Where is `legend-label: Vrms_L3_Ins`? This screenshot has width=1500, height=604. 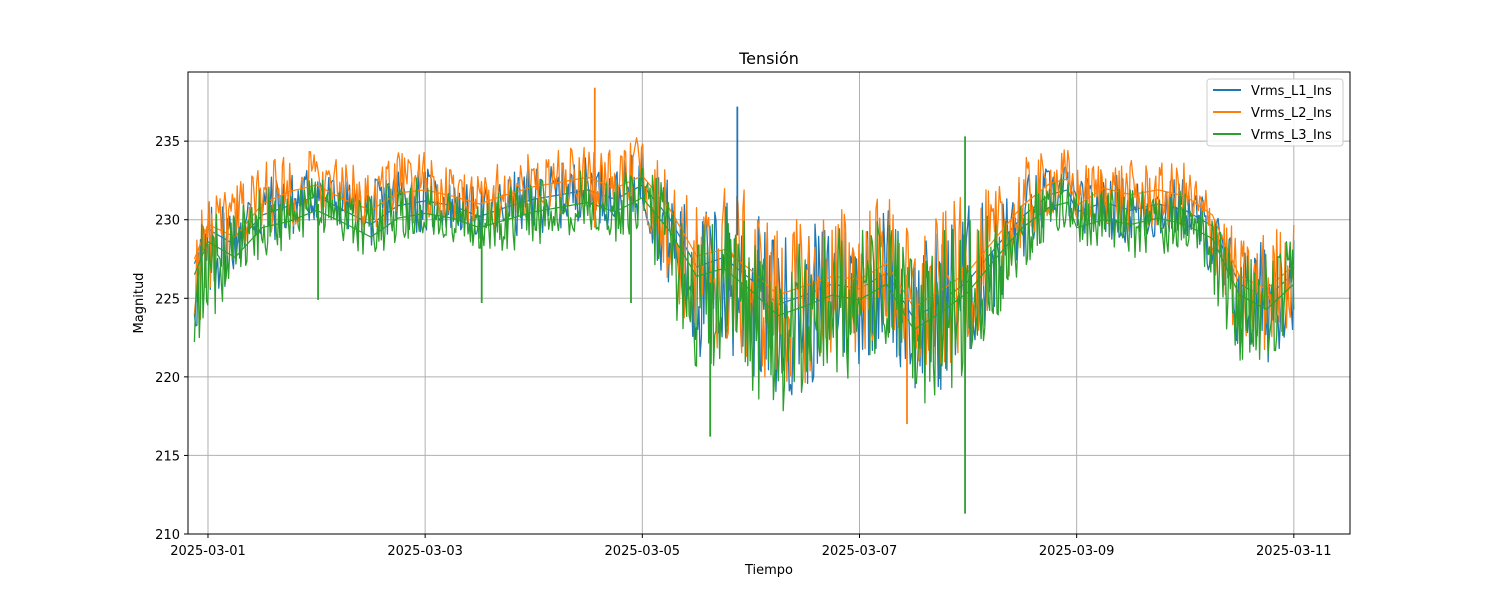 legend-label: Vrms_L3_Ins is located at coordinates (1291, 135).